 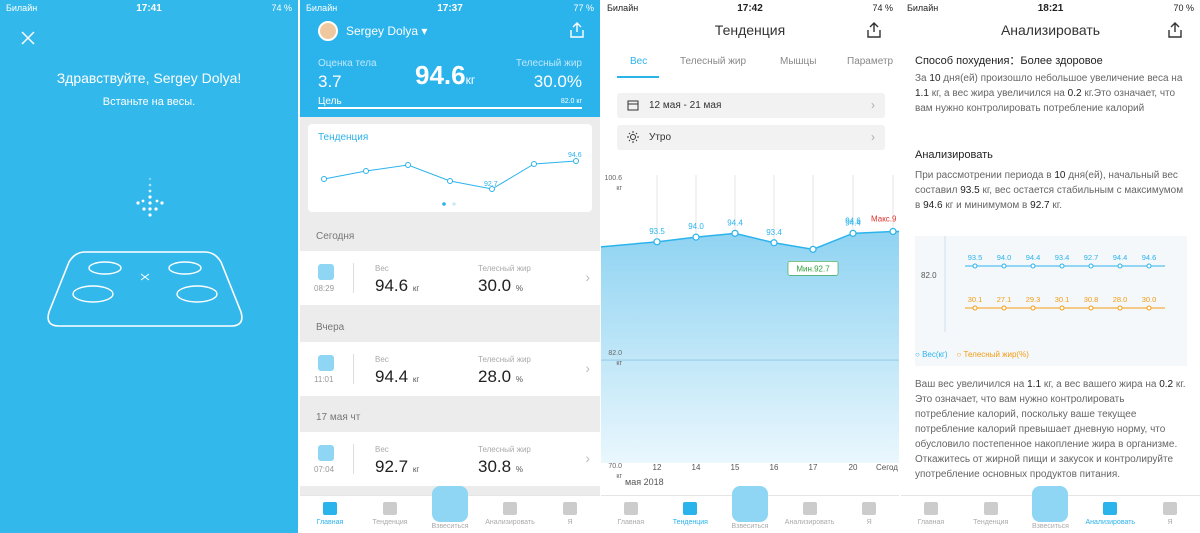 What do you see at coordinates (322, 8) in the screenshot?
I see `carrier-name: Билайн` at bounding box center [322, 8].